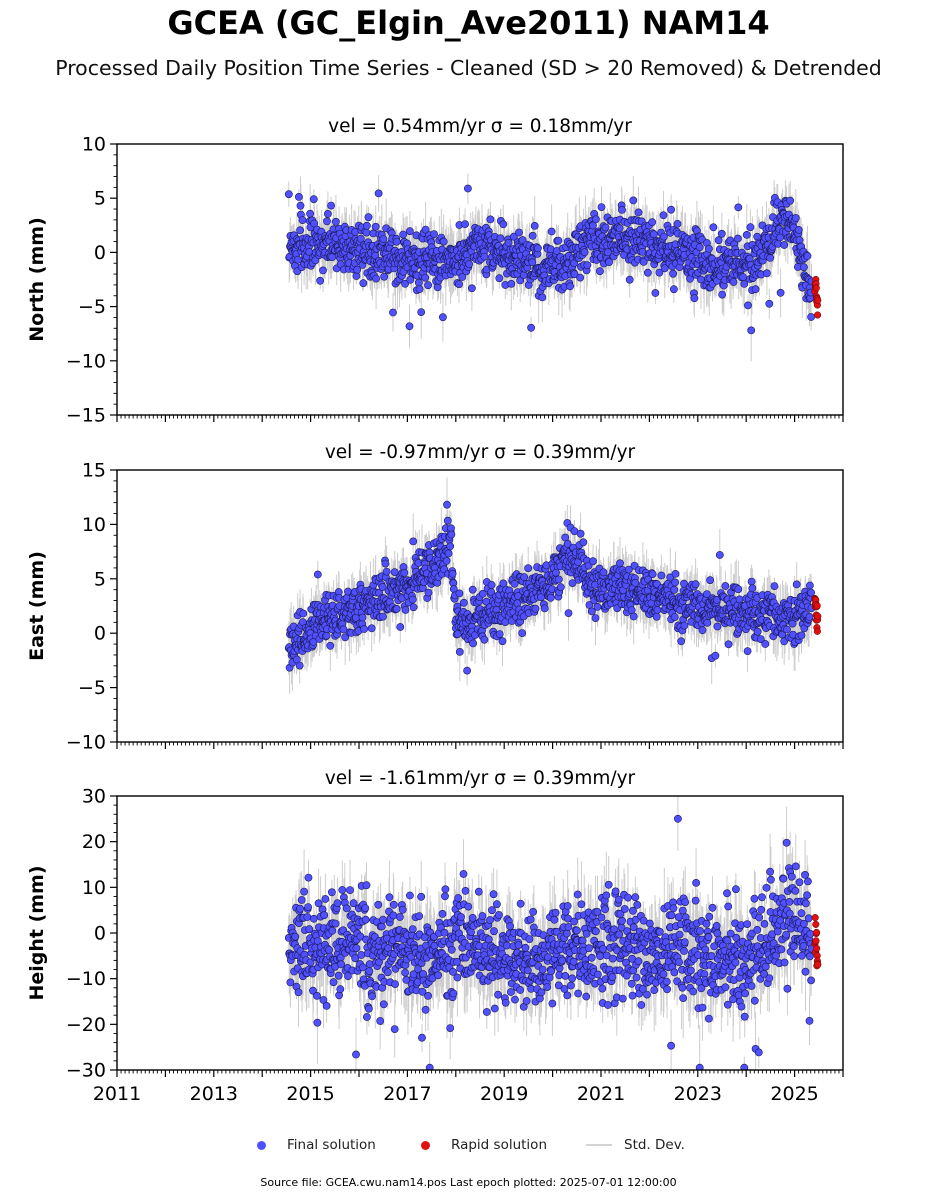 Image resolution: width=937 pixels, height=1200 pixels. I want to click on y-tick-label: −30, so click(86, 1071).